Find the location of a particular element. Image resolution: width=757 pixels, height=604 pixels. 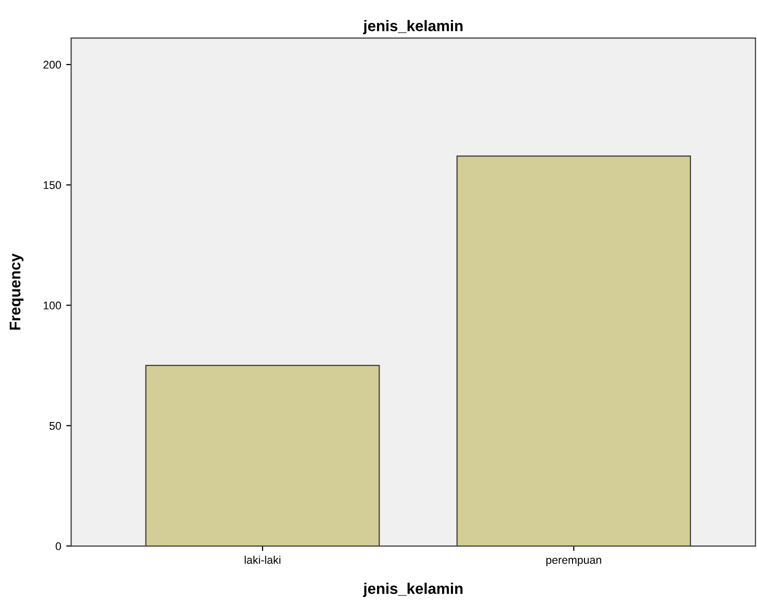

y-tick-label: 50 is located at coordinates (55, 426).